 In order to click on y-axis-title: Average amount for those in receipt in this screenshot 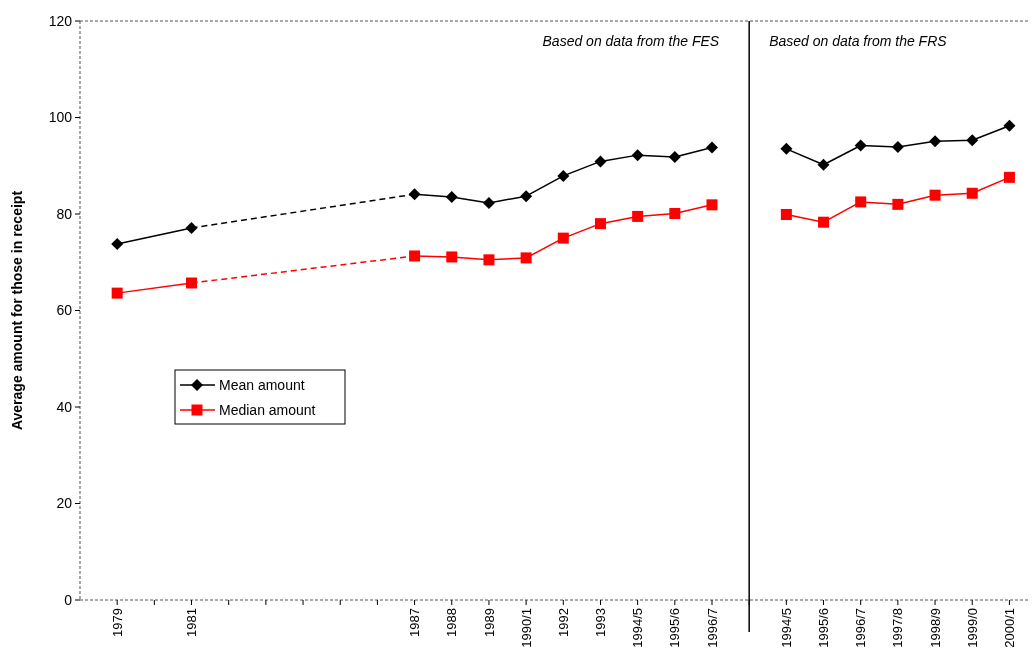, I will do `click(17, 310)`.